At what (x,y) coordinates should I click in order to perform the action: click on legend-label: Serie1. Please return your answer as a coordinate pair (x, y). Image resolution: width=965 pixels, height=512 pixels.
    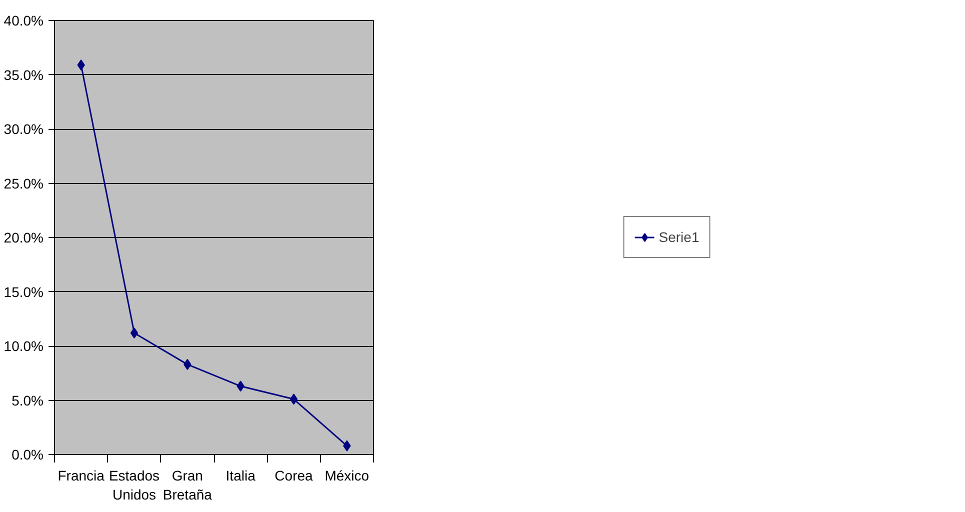
    Looking at the image, I should click on (679, 237).